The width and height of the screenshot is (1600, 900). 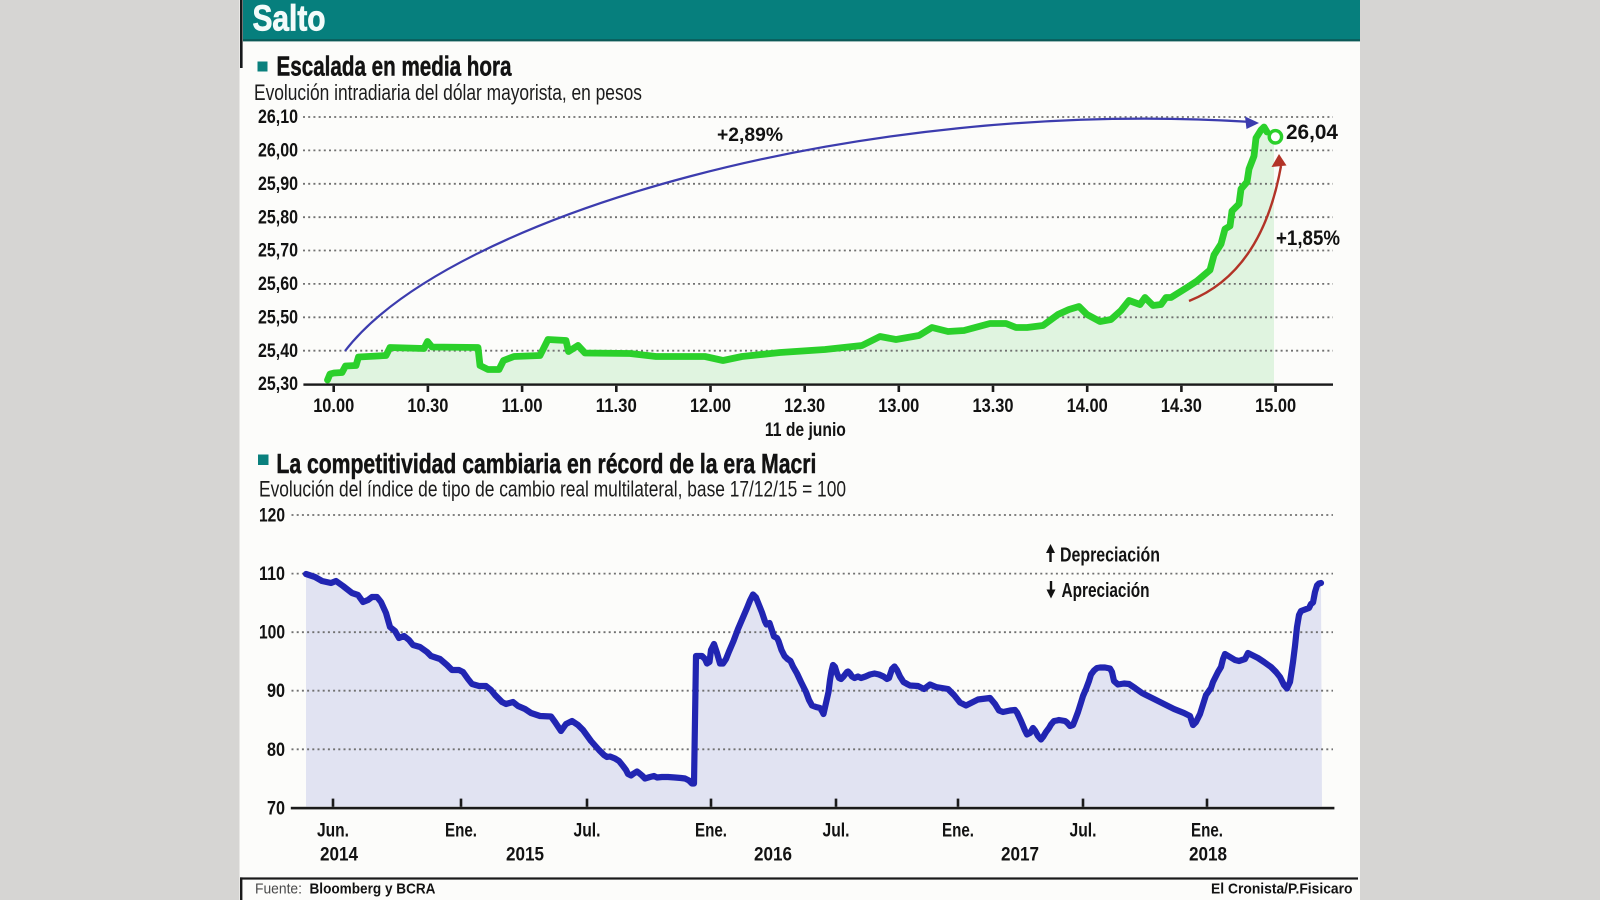 What do you see at coordinates (373, 889) in the screenshot?
I see `svg-text: Bloomberg y BCRA` at bounding box center [373, 889].